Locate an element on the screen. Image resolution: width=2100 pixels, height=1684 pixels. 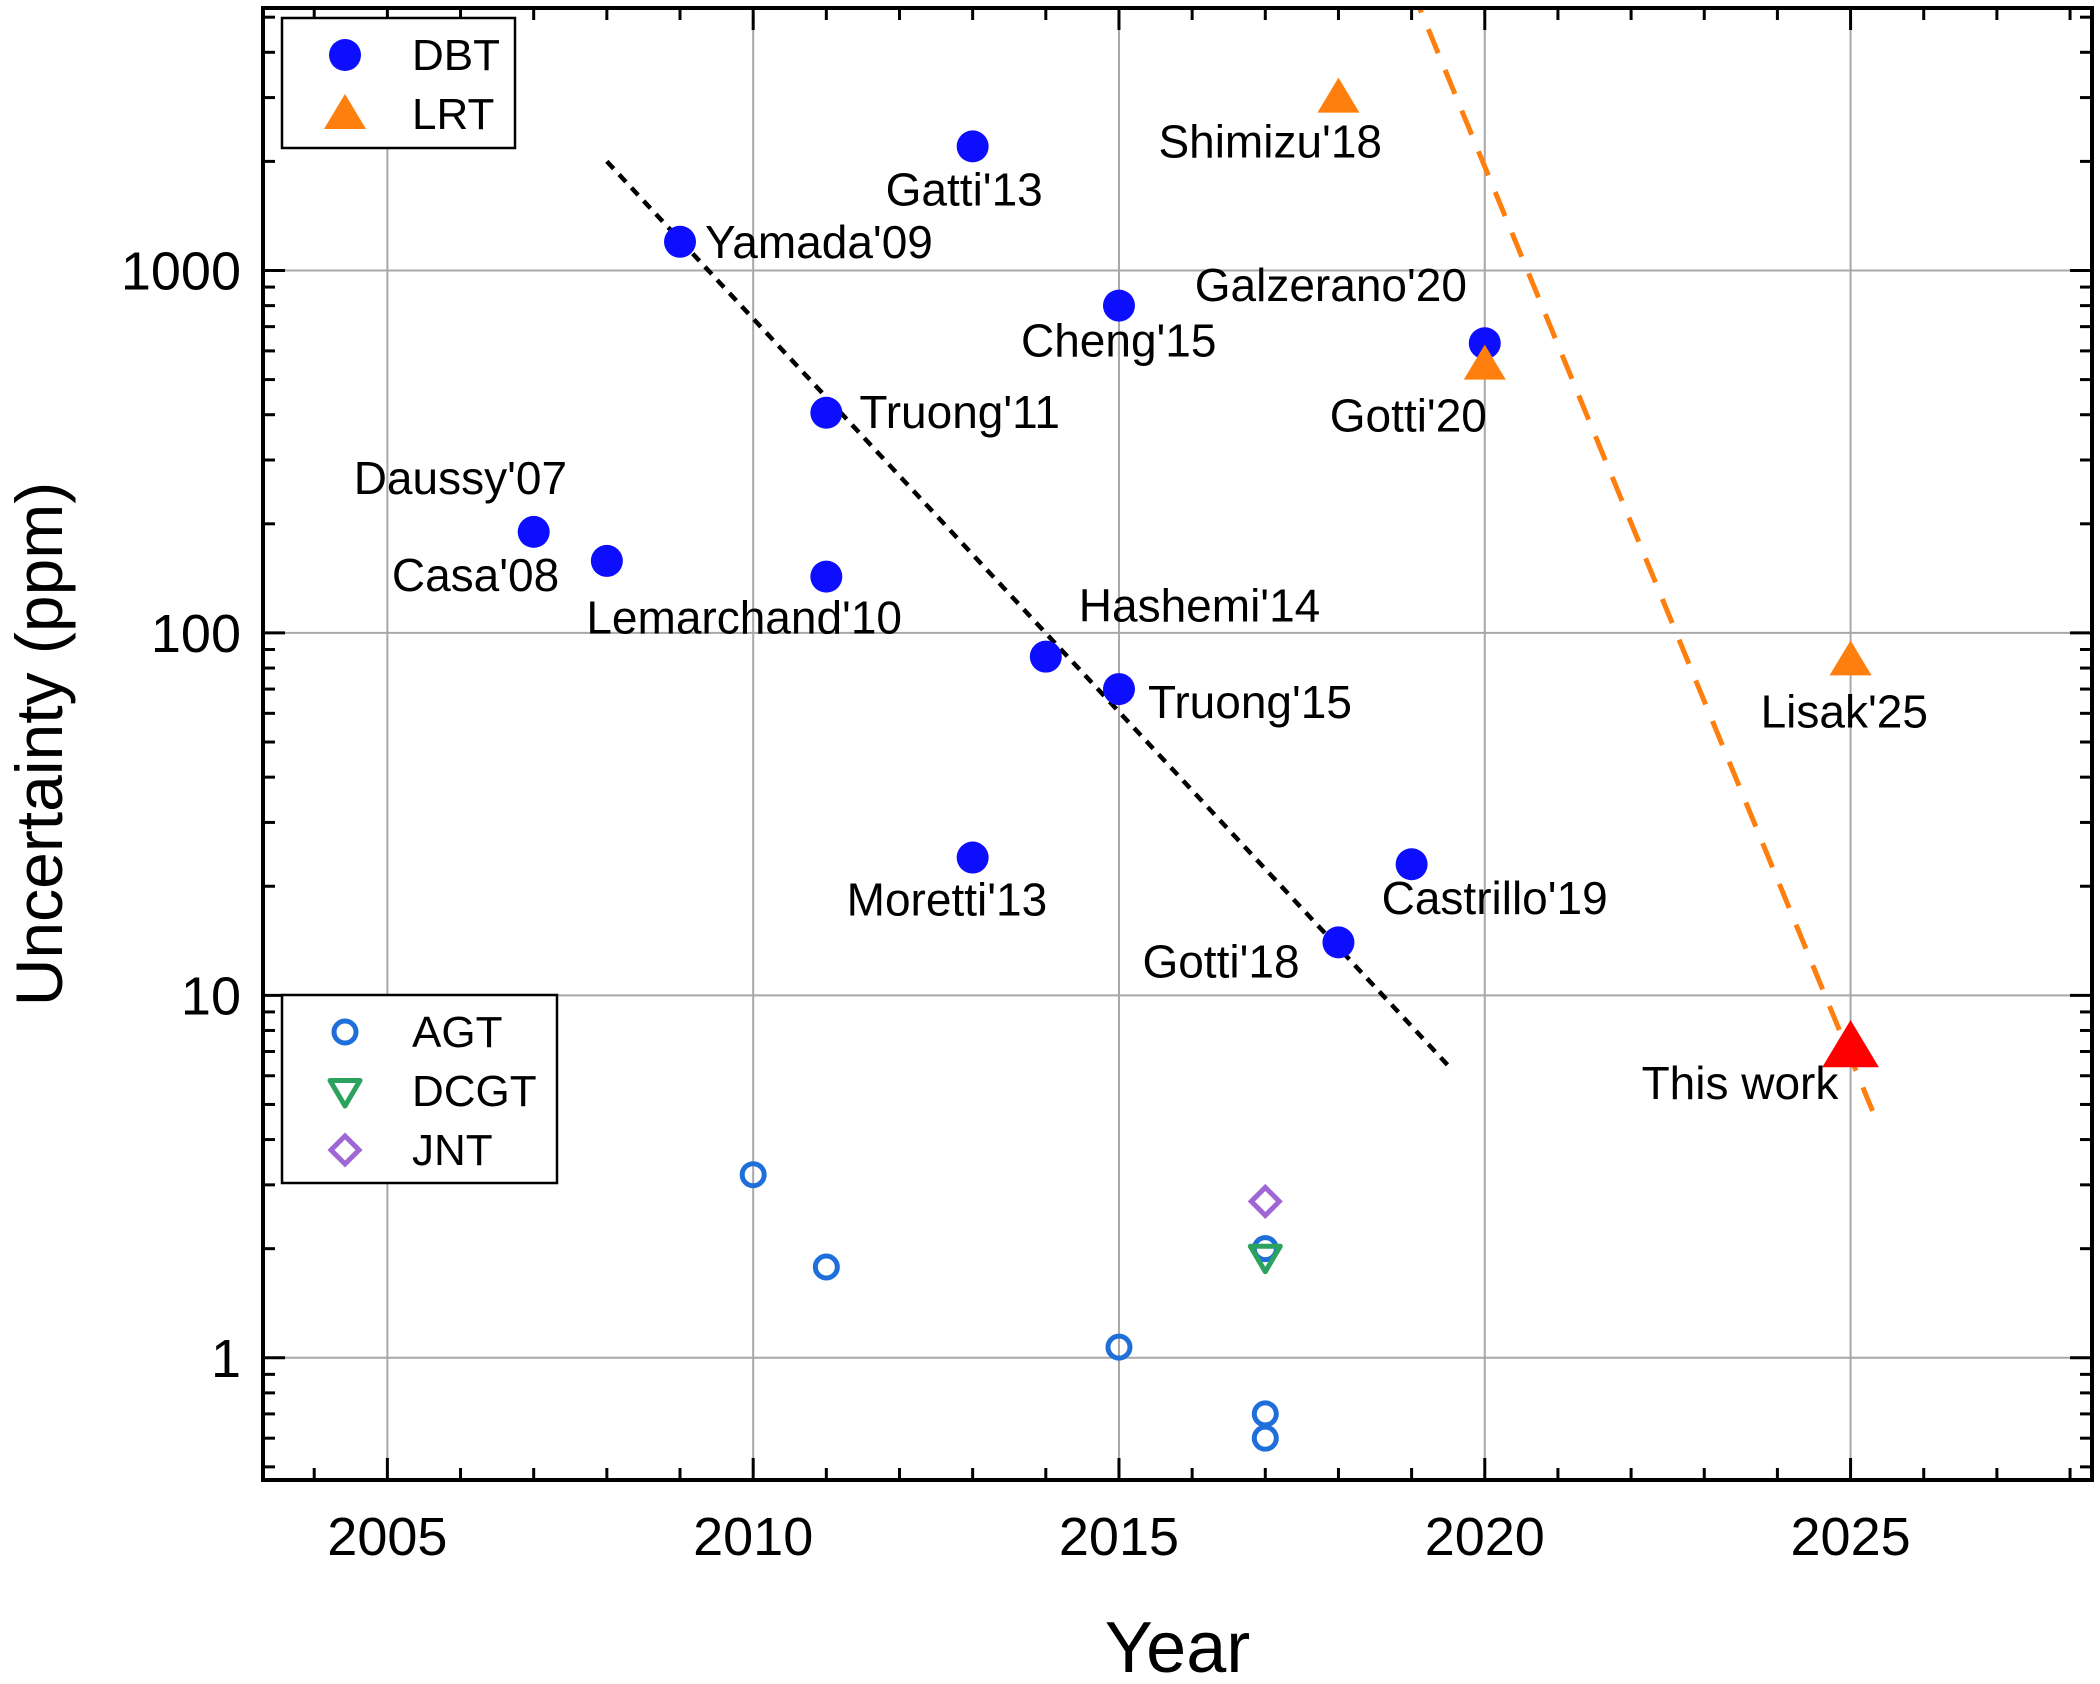
annotation-this-work: This work is located at coordinates (1741, 1083).